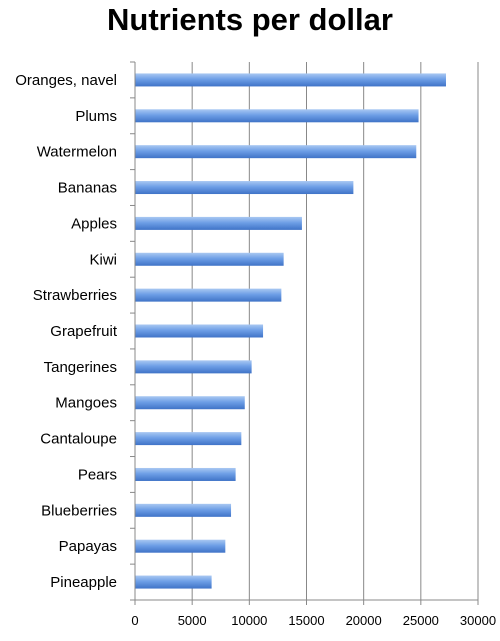 The height and width of the screenshot is (641, 500). What do you see at coordinates (80, 367) in the screenshot?
I see `category-label: Tangerines` at bounding box center [80, 367].